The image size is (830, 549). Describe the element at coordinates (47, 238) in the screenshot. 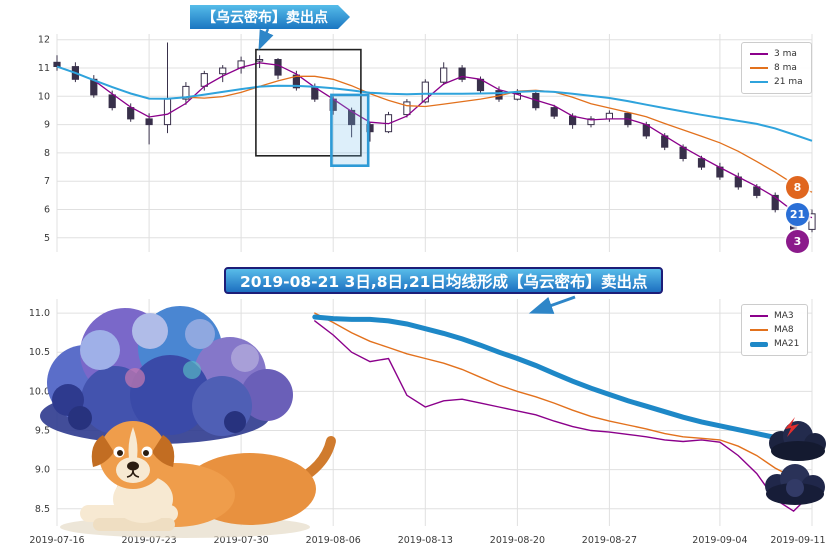

I see `svg-text: 5` at that location.